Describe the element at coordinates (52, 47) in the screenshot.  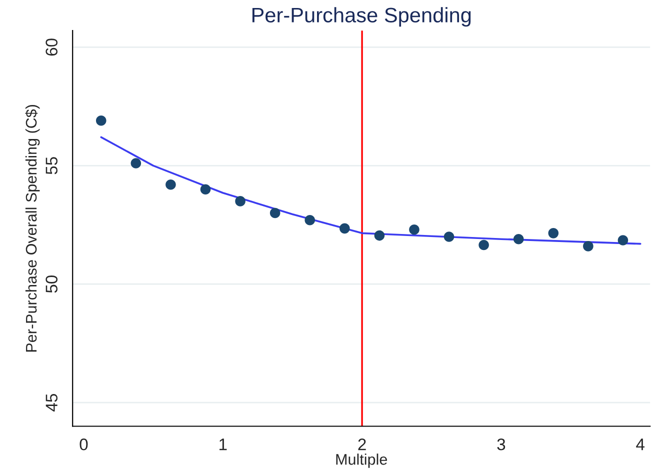
I see `y-tick-label: 60` at that location.